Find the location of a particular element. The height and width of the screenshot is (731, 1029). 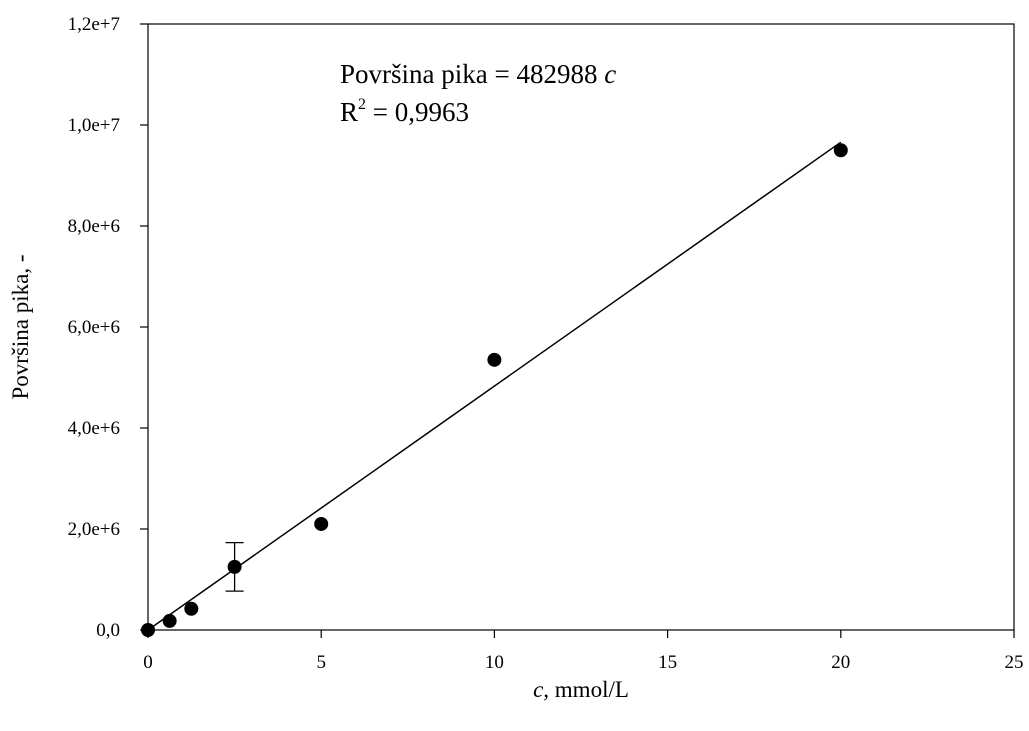

y-tick-label: 1,2e+7 is located at coordinates (94, 24).